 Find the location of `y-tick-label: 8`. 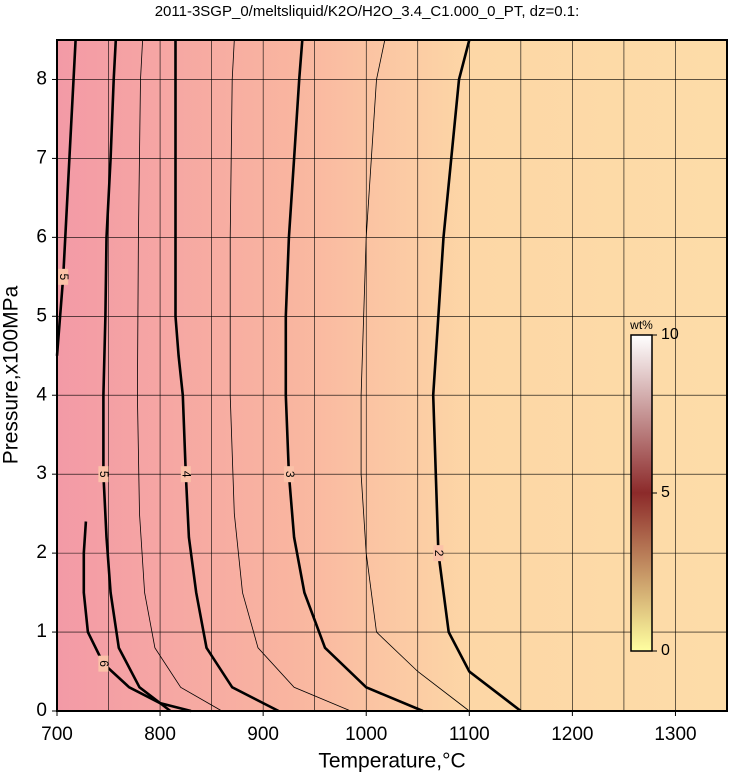

y-tick-label: 8 is located at coordinates (41, 78).